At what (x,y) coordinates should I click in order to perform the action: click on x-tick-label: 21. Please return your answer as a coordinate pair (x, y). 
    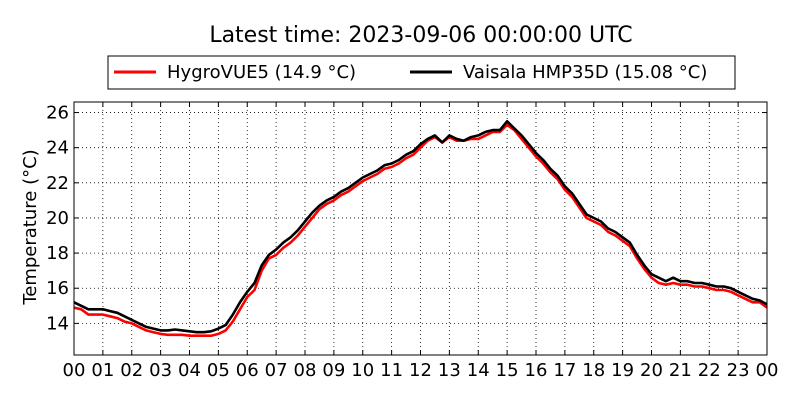
    Looking at the image, I should click on (680, 370).